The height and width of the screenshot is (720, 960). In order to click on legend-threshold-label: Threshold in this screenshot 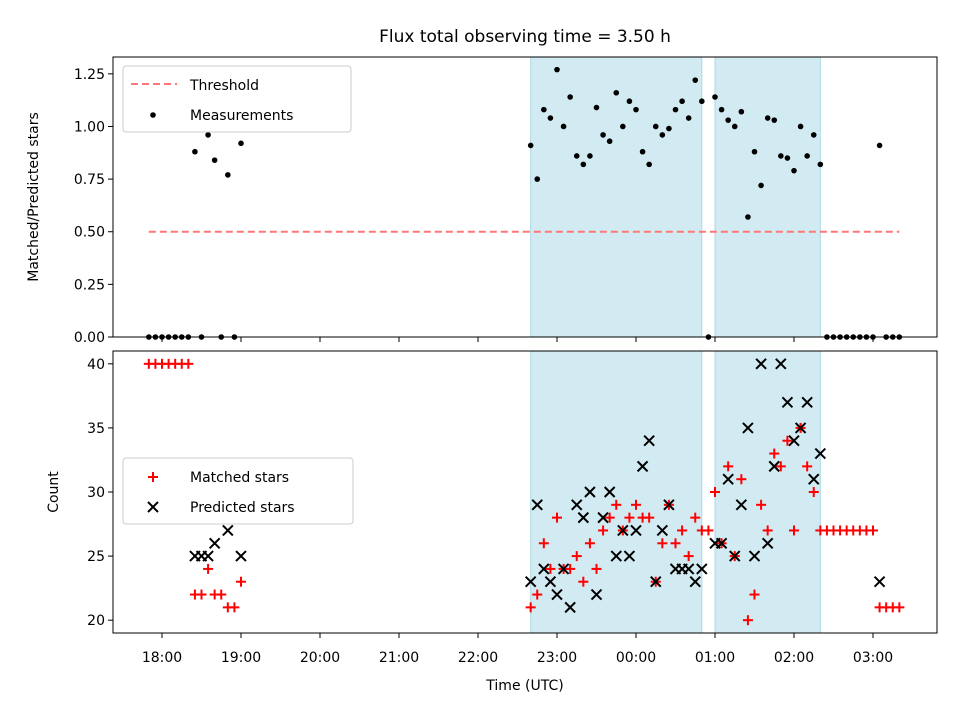, I will do `click(224, 86)`.